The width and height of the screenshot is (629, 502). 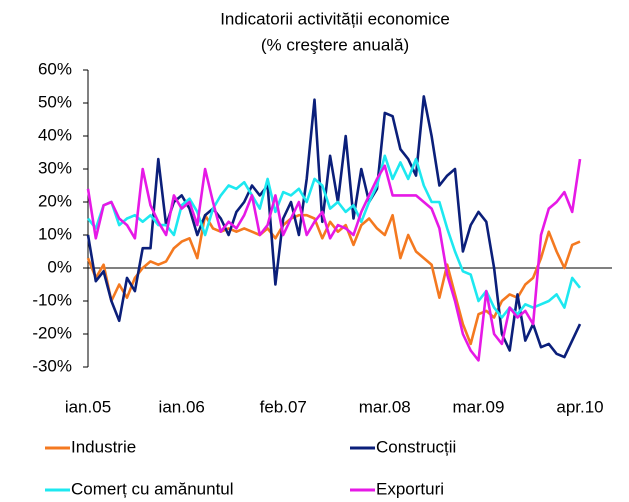 I want to click on chart-subtitle: (% creştere anuală), so click(x=335, y=44).